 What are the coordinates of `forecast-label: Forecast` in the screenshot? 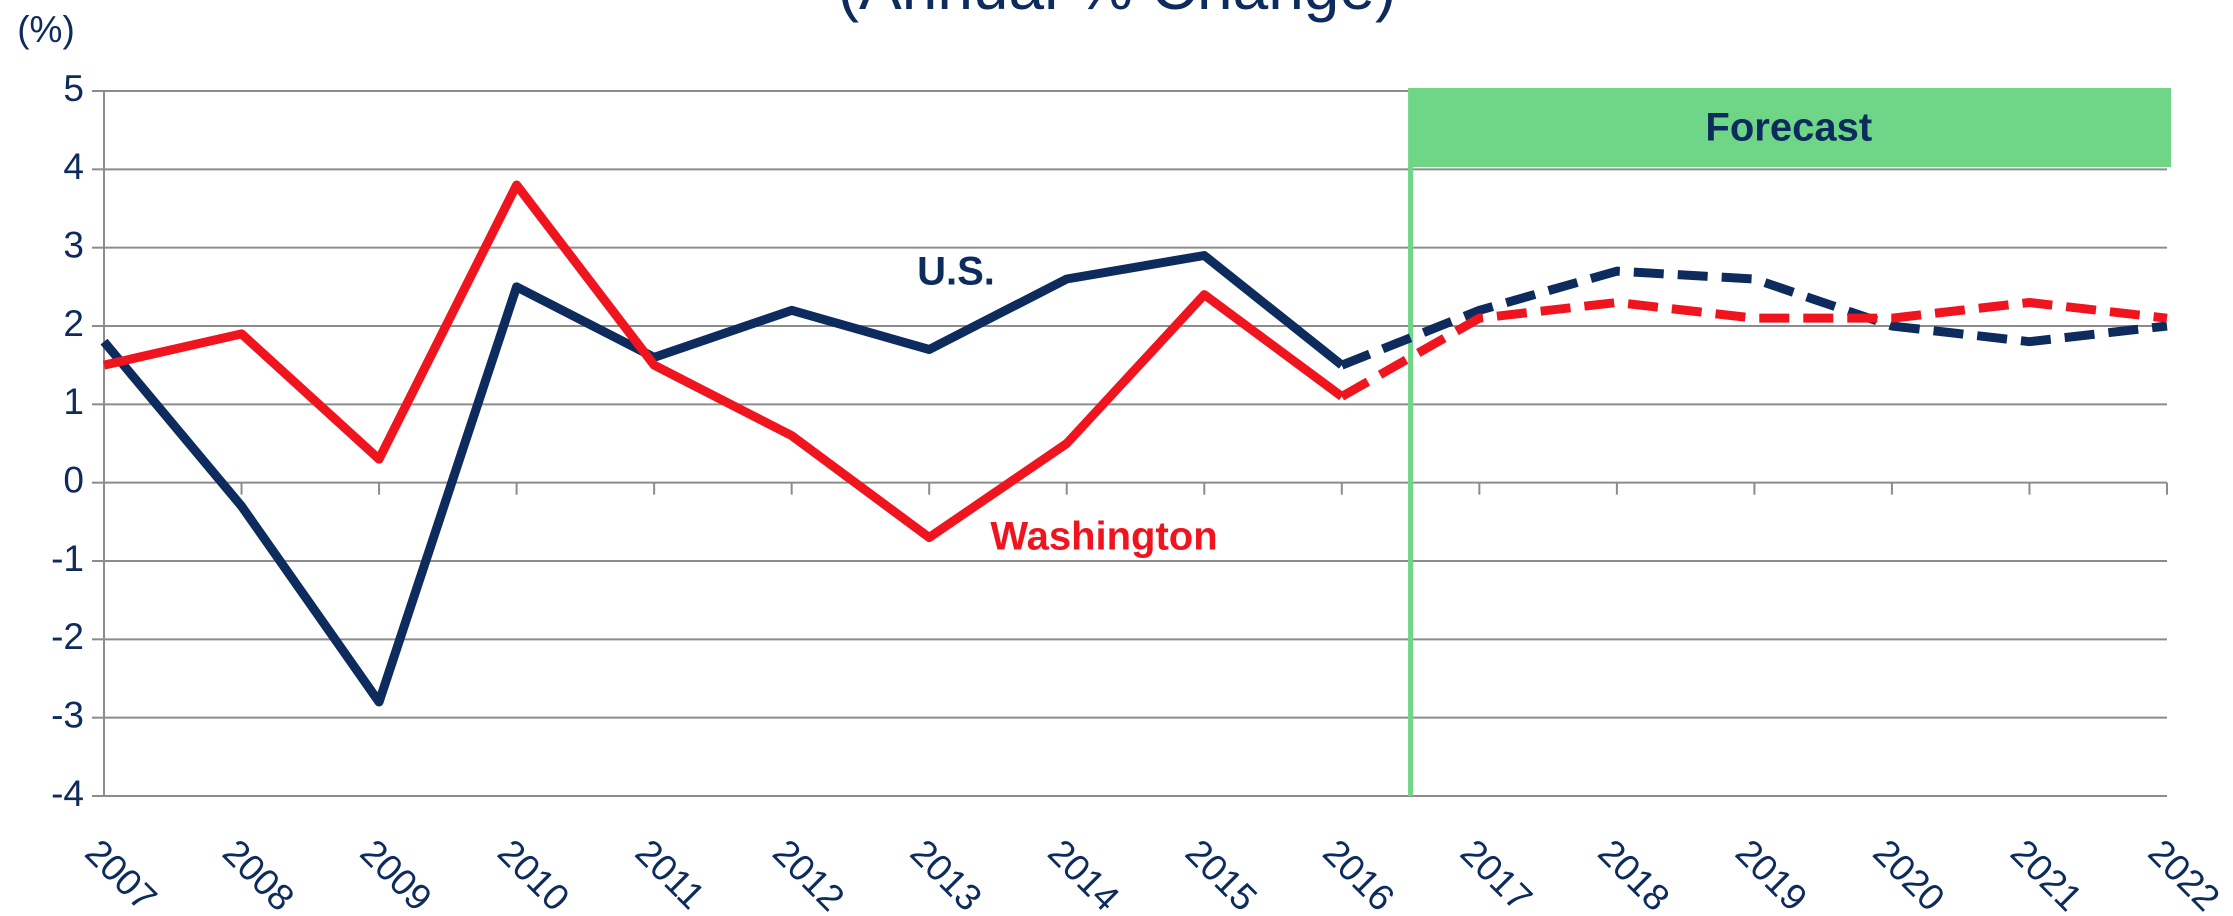 It's located at (1788, 128).